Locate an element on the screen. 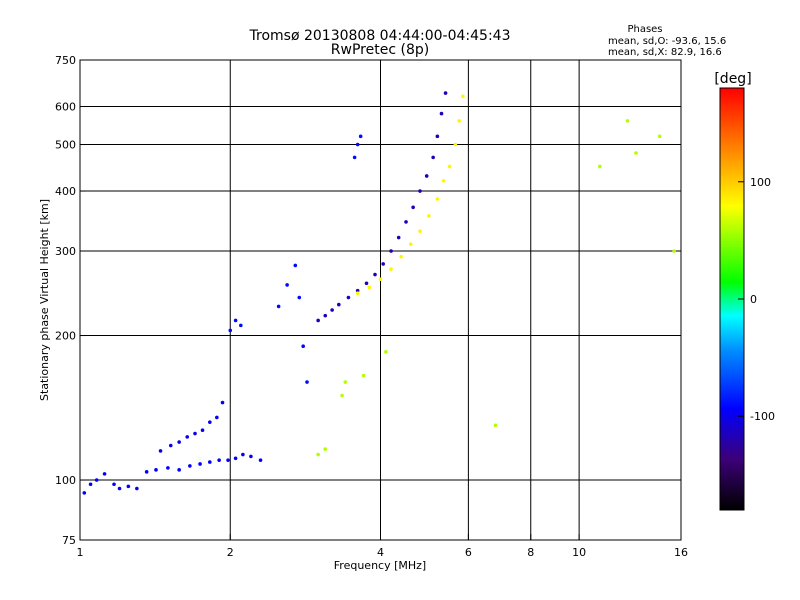 Image resolution: width=800 pixels, height=600 pixels. y-tick-label: 200 is located at coordinates (65, 336).